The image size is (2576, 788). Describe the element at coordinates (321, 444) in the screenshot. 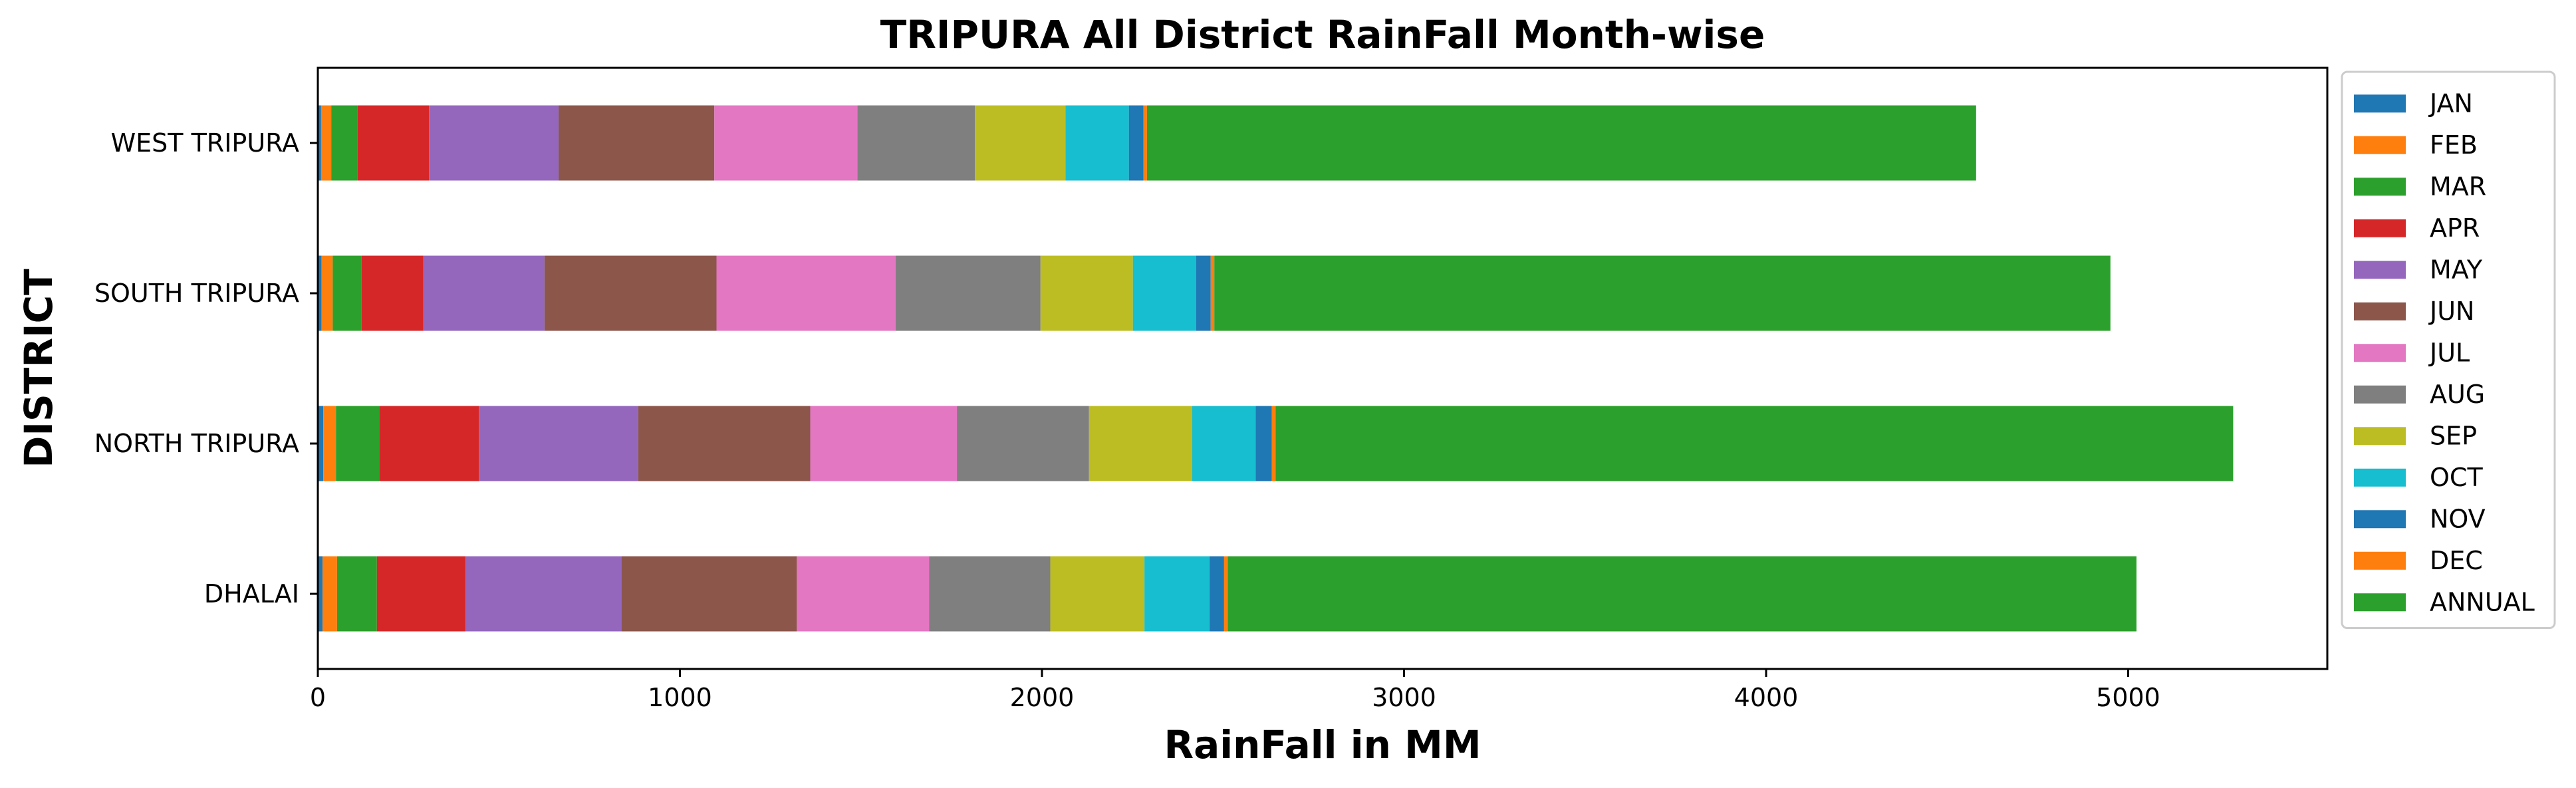

I see `bar-north-tripura-jan` at that location.